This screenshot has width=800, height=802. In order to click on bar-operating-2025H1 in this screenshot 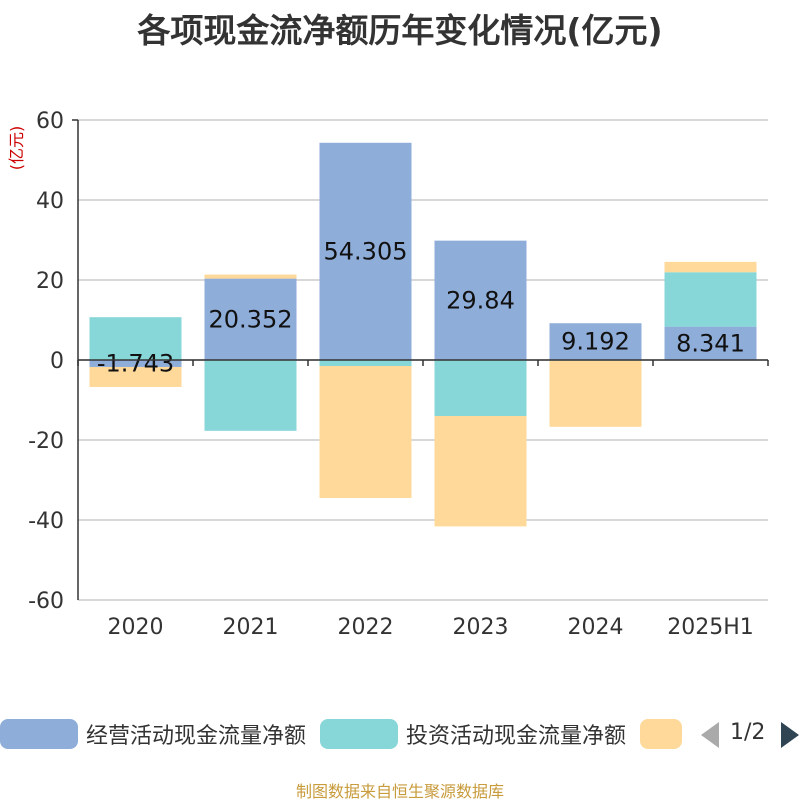, I will do `click(710, 343)`.